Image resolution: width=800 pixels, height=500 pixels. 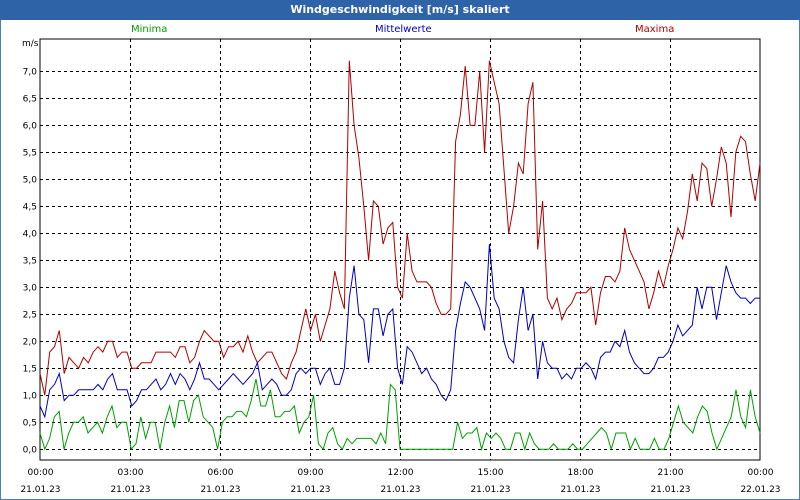 What do you see at coordinates (581, 473) in the screenshot?
I see `x-tick-time: 18:00` at bounding box center [581, 473].